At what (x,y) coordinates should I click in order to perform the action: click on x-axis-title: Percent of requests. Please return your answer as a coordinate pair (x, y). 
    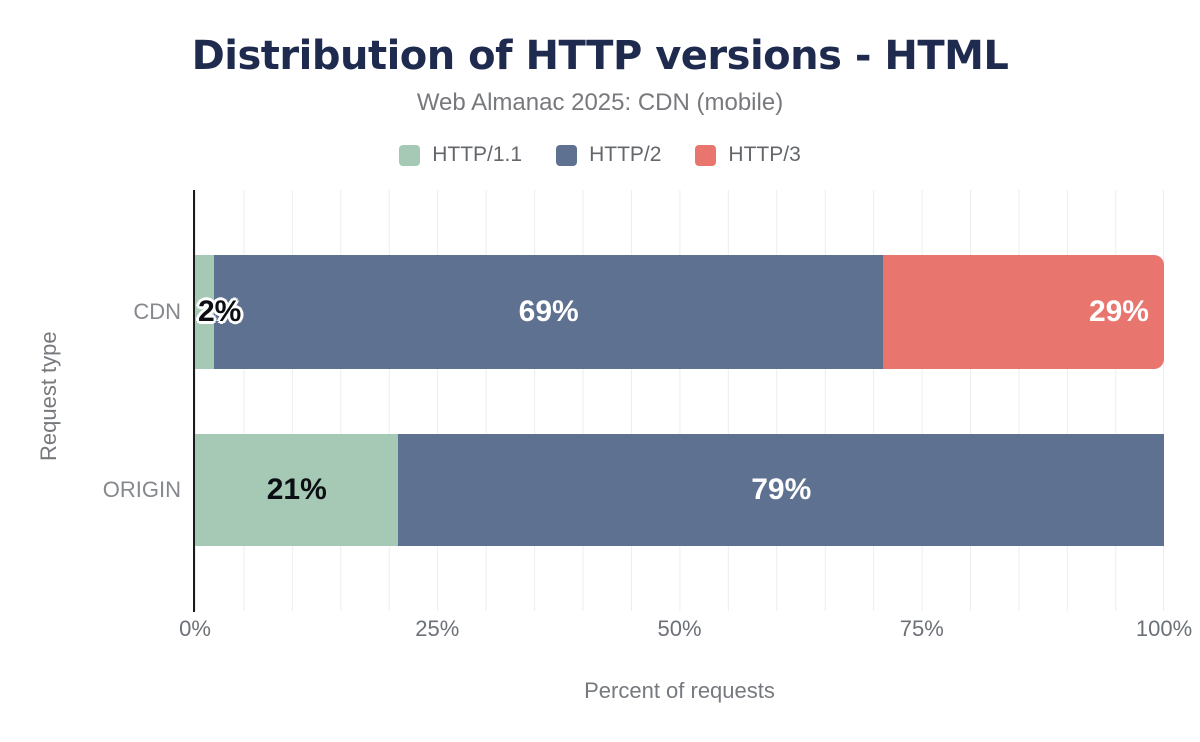
    Looking at the image, I should click on (679, 690).